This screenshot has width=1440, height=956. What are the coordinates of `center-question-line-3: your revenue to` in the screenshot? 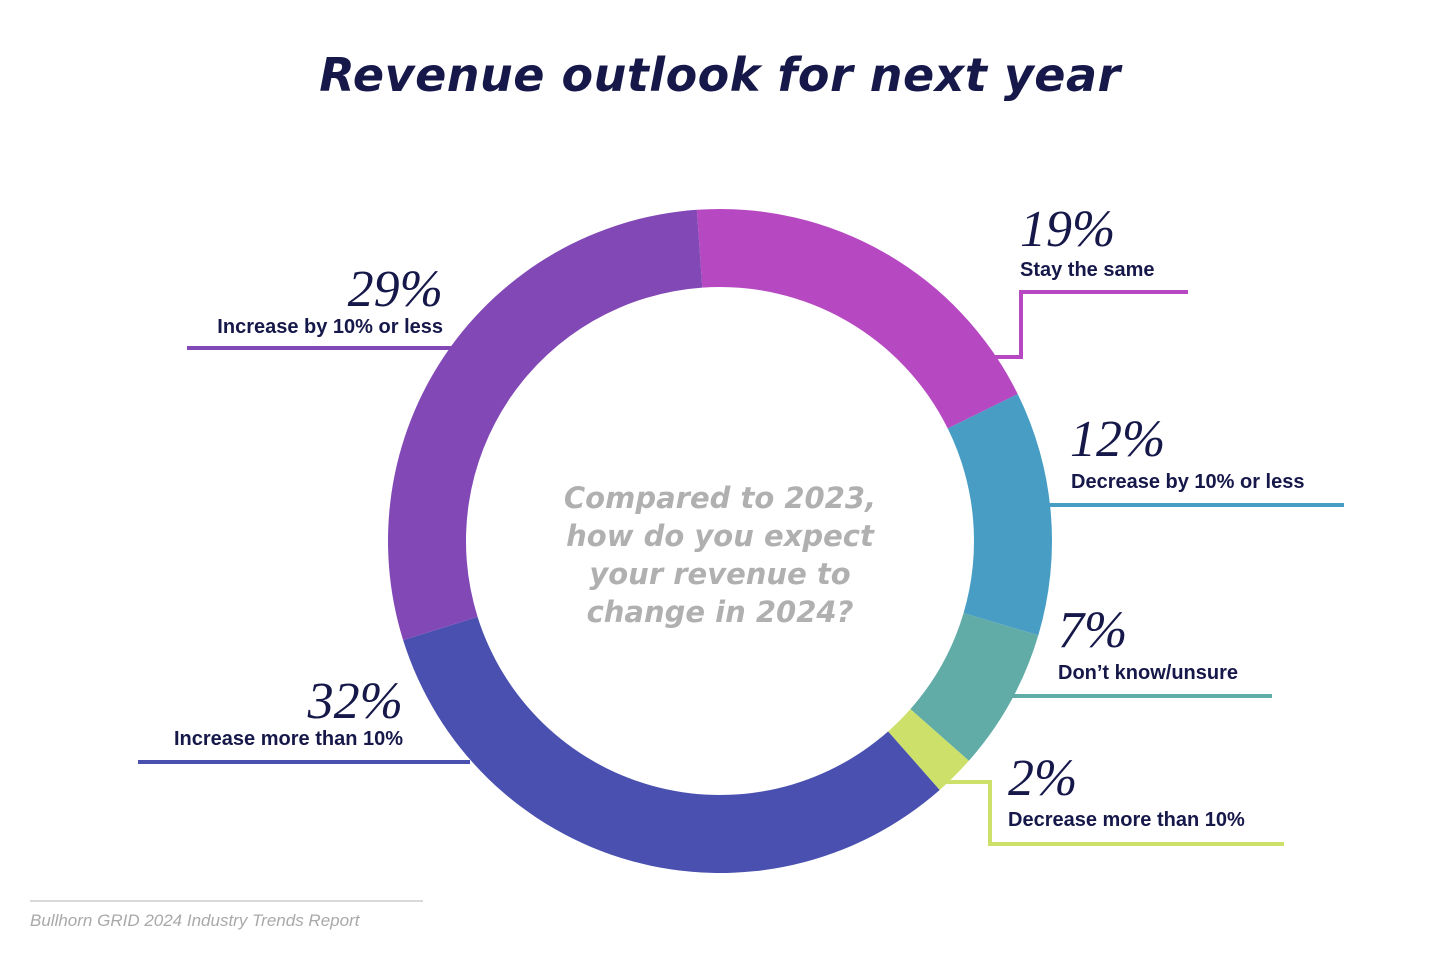 It's located at (719, 574).